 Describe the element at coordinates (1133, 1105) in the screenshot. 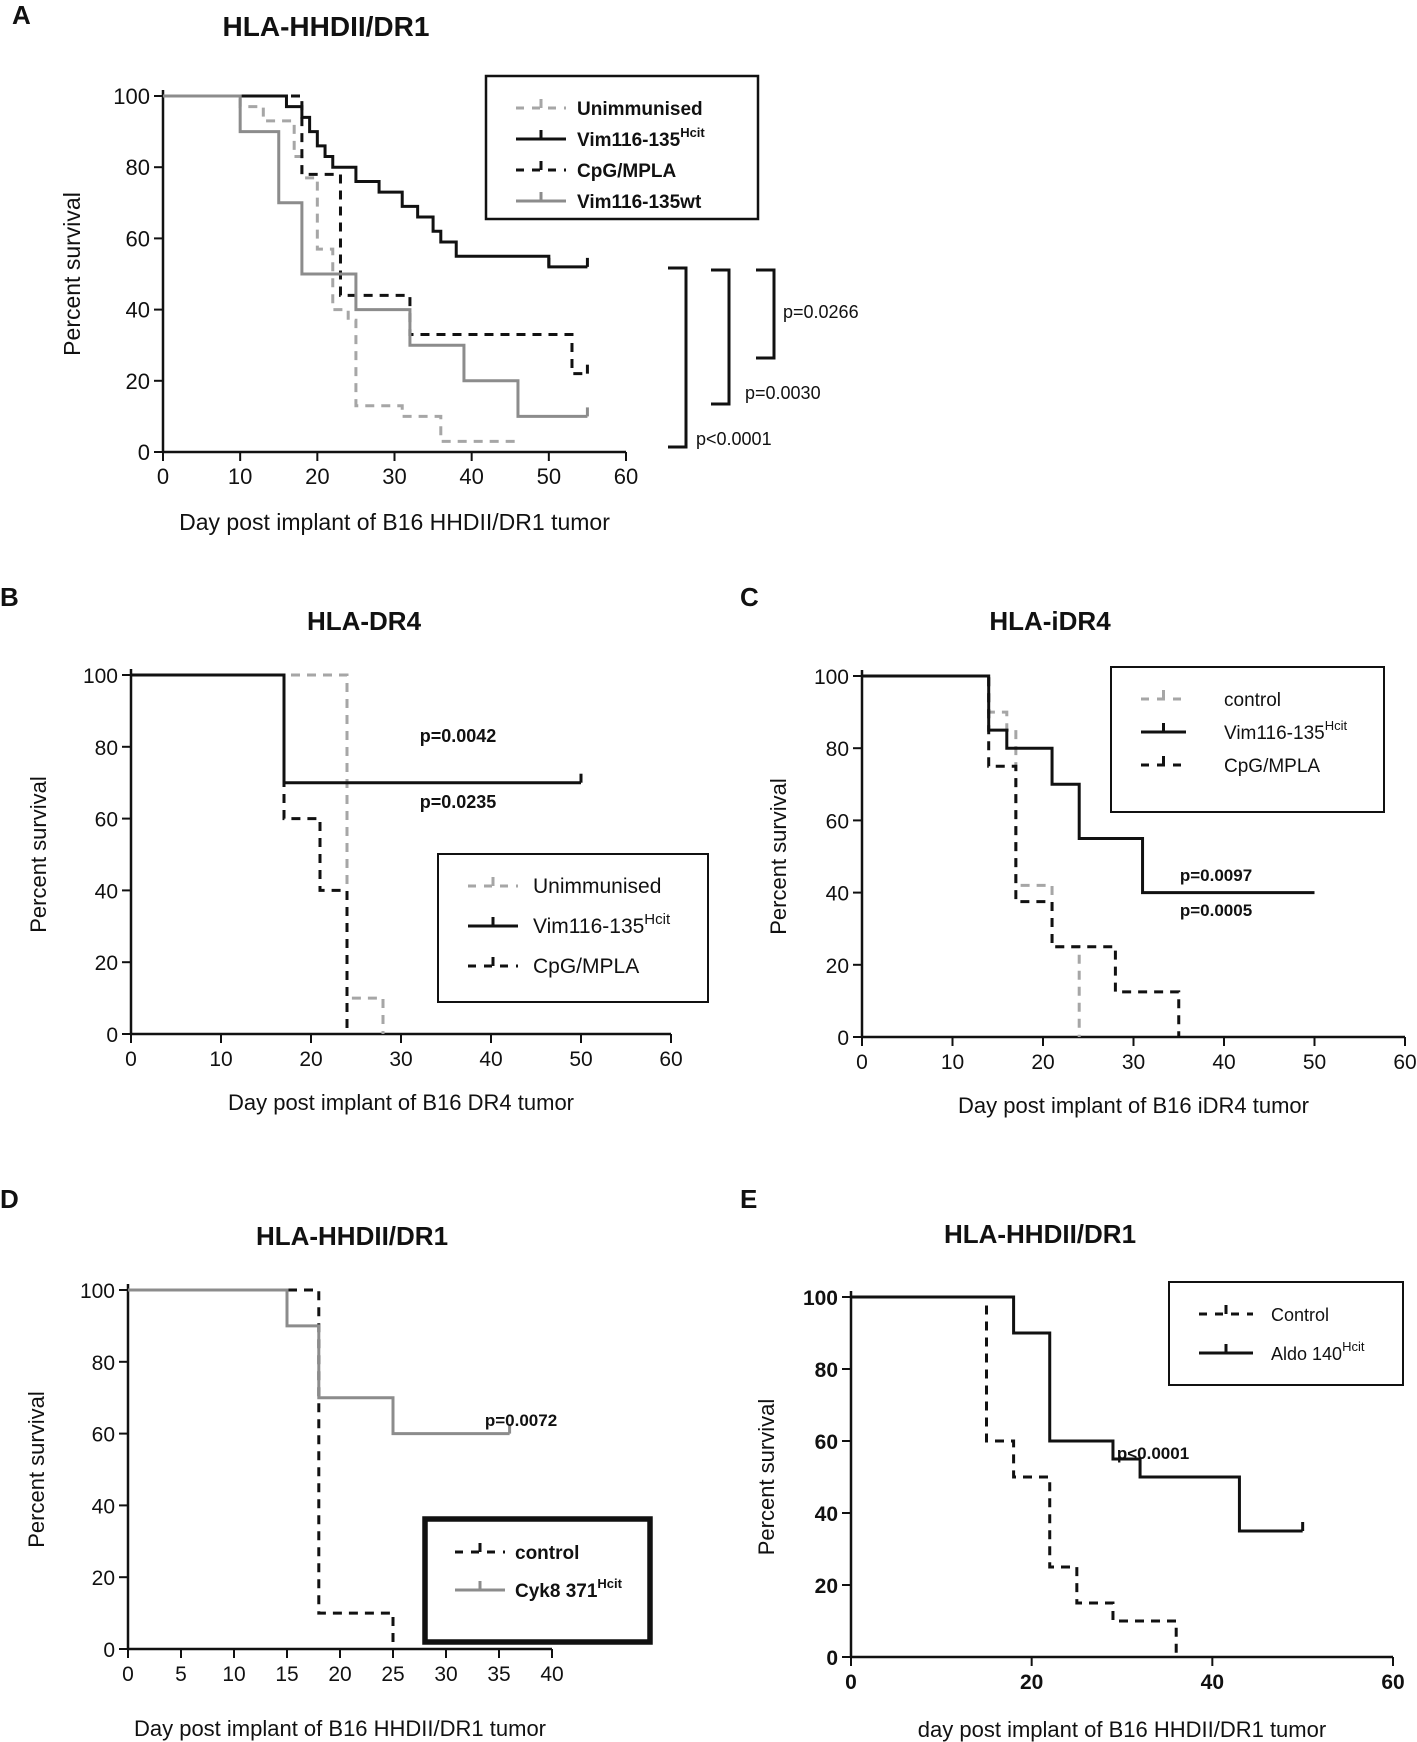

I see `x-axis-label: Day post implant of B16 iDR4 tumor` at that location.